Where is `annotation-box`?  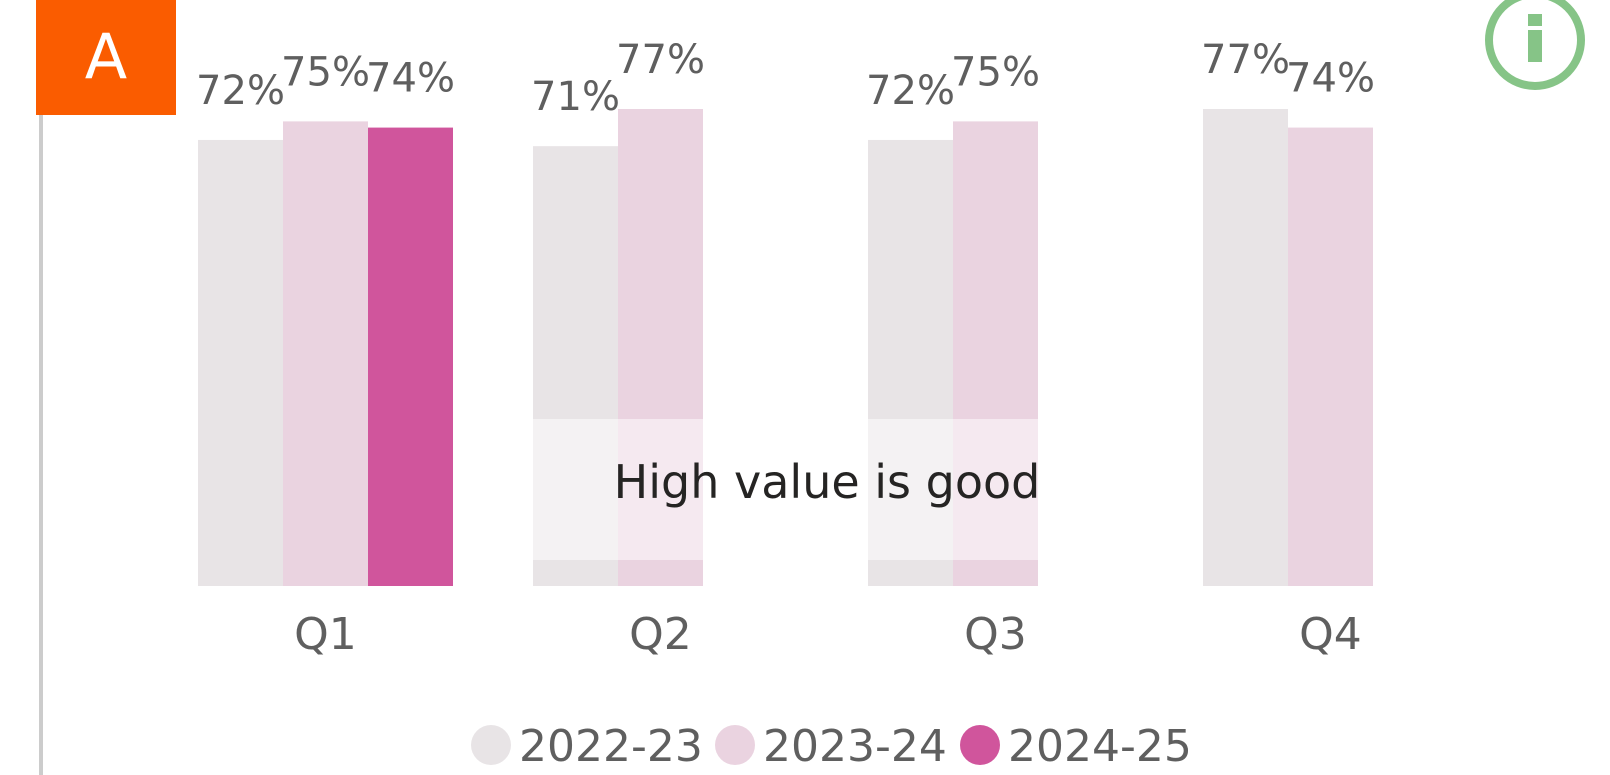
annotation-box is located at coordinates (787, 489).